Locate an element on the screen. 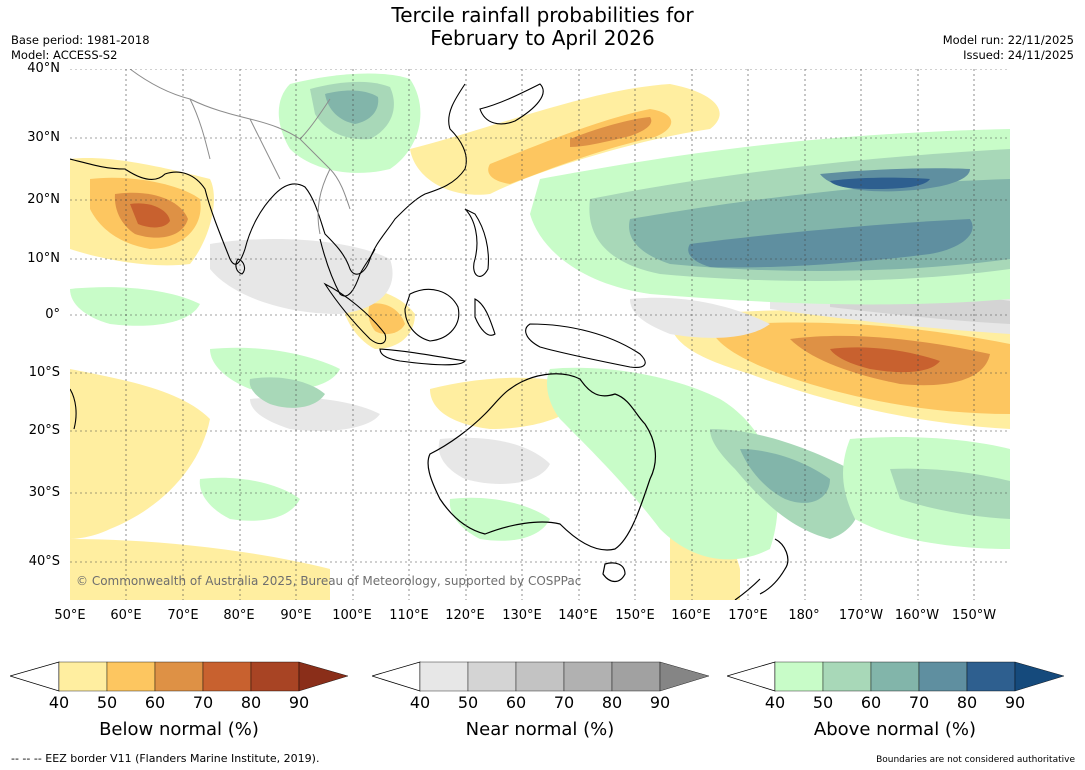  tasmania-coastline is located at coordinates (614, 572).